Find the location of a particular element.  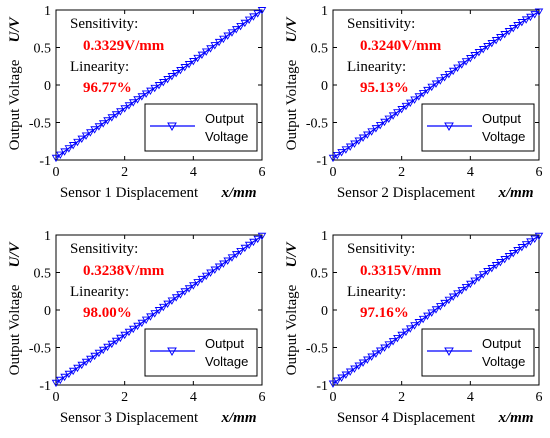

x-tick-label: 4 is located at coordinates (193, 397).